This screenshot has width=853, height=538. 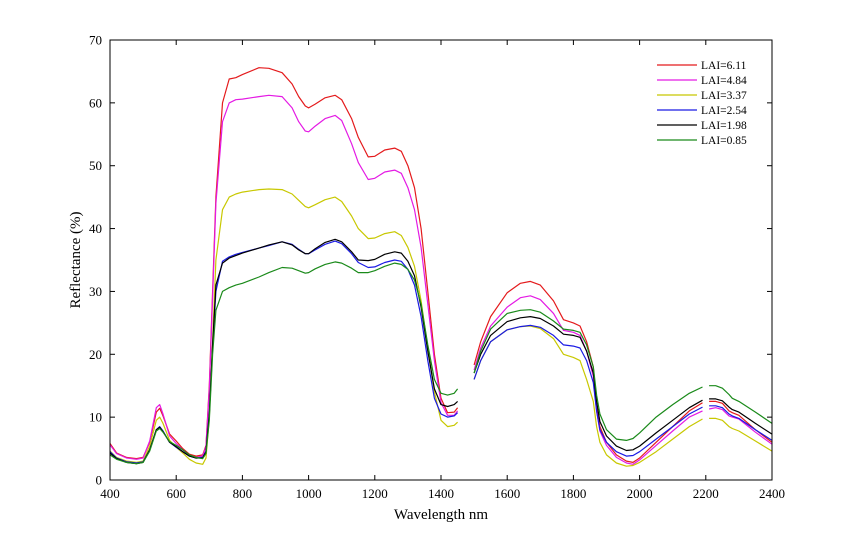 What do you see at coordinates (99, 480) in the screenshot?
I see `y-tick-label: 0` at bounding box center [99, 480].